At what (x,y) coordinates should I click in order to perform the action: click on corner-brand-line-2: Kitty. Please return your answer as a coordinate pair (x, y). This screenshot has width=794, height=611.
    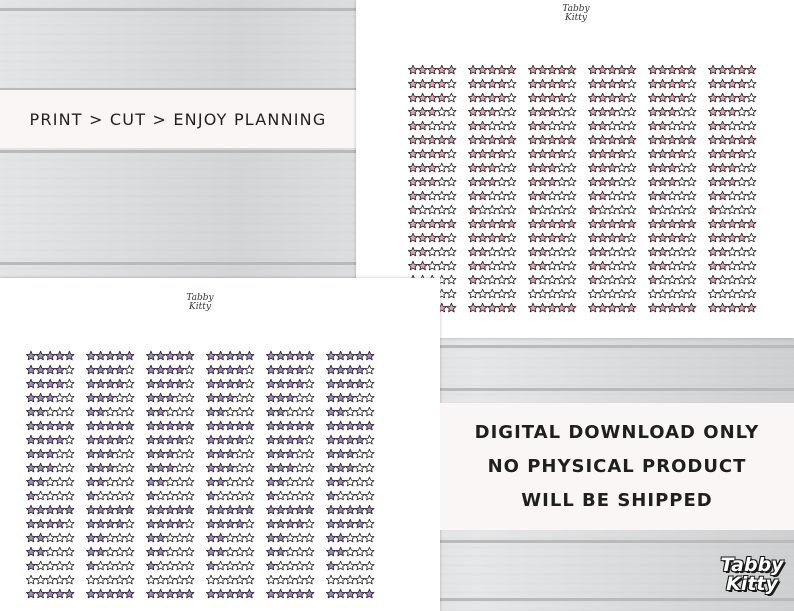
    Looking at the image, I should click on (752, 584).